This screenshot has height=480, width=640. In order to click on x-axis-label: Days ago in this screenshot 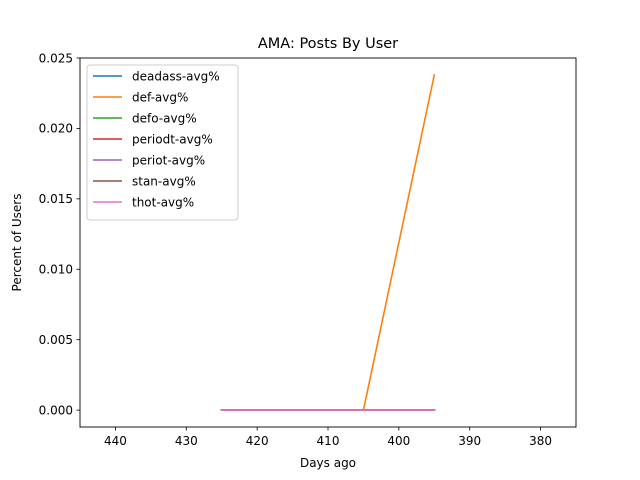, I will do `click(328, 463)`.